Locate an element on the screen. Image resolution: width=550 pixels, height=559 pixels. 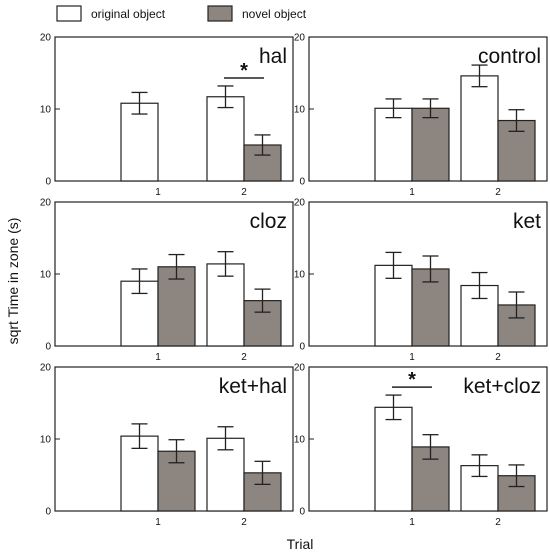
panel-title: ket+cloz is located at coordinates (502, 386).